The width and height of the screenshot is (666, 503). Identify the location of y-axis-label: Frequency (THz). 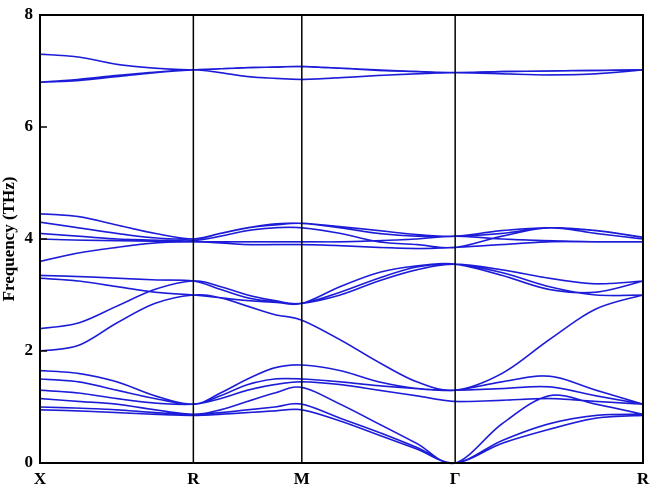
(9, 239).